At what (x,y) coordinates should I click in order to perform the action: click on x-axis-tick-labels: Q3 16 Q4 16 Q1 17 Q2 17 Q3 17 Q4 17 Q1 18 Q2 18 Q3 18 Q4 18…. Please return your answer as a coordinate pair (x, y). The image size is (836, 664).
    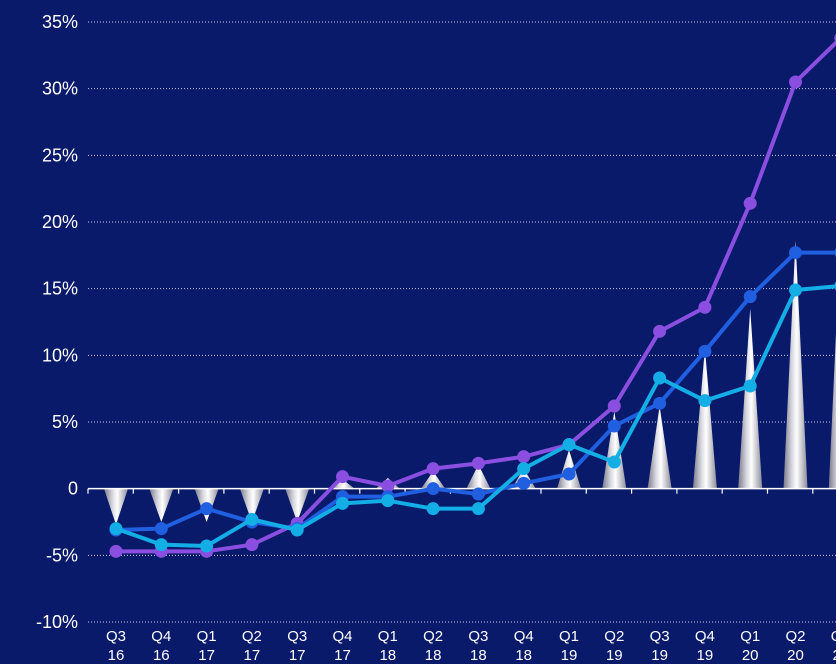
    Looking at the image, I should click on (471, 646).